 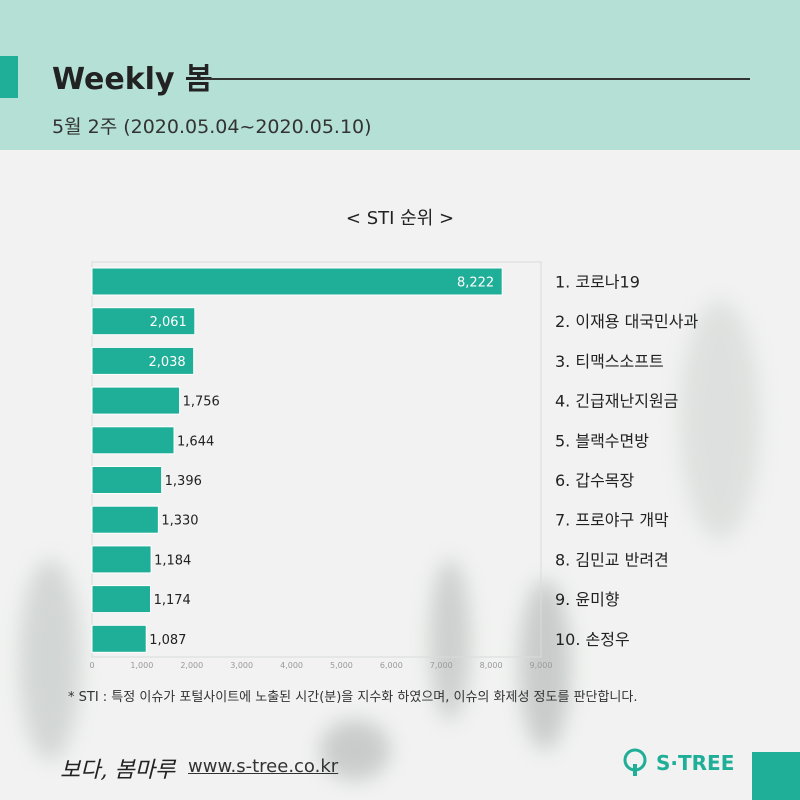 What do you see at coordinates (602, 440) in the screenshot?
I see `category-label: 5. 블랙수면방` at bounding box center [602, 440].